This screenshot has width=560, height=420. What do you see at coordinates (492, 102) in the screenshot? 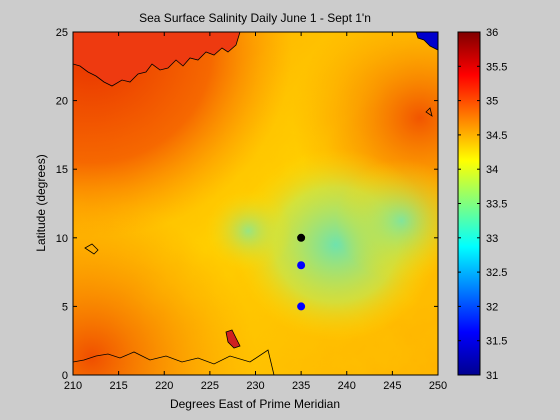
I see `colorbar-tick-label: 35` at bounding box center [492, 102].